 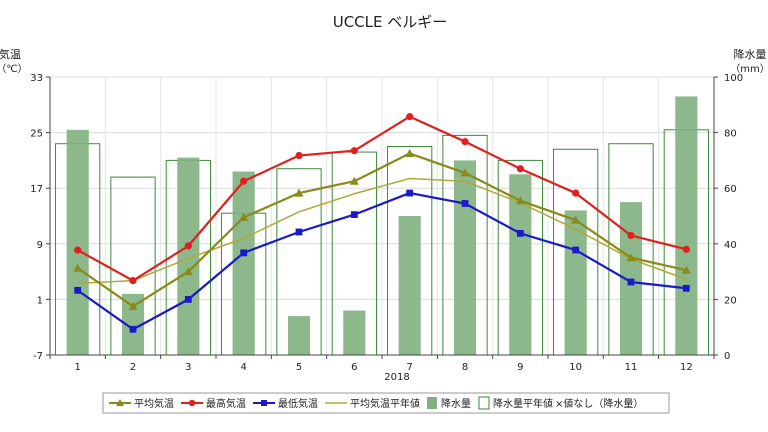 I want to click on avg-temp-legend-marker, so click(x=120, y=402).